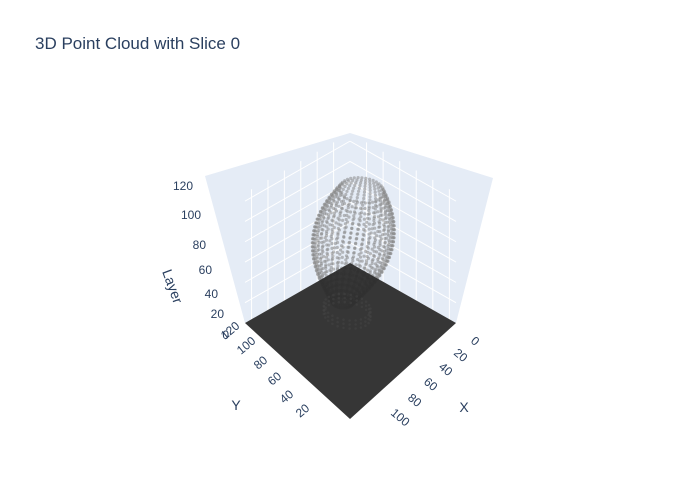  I want to click on grid-lines, so click(350, 230).